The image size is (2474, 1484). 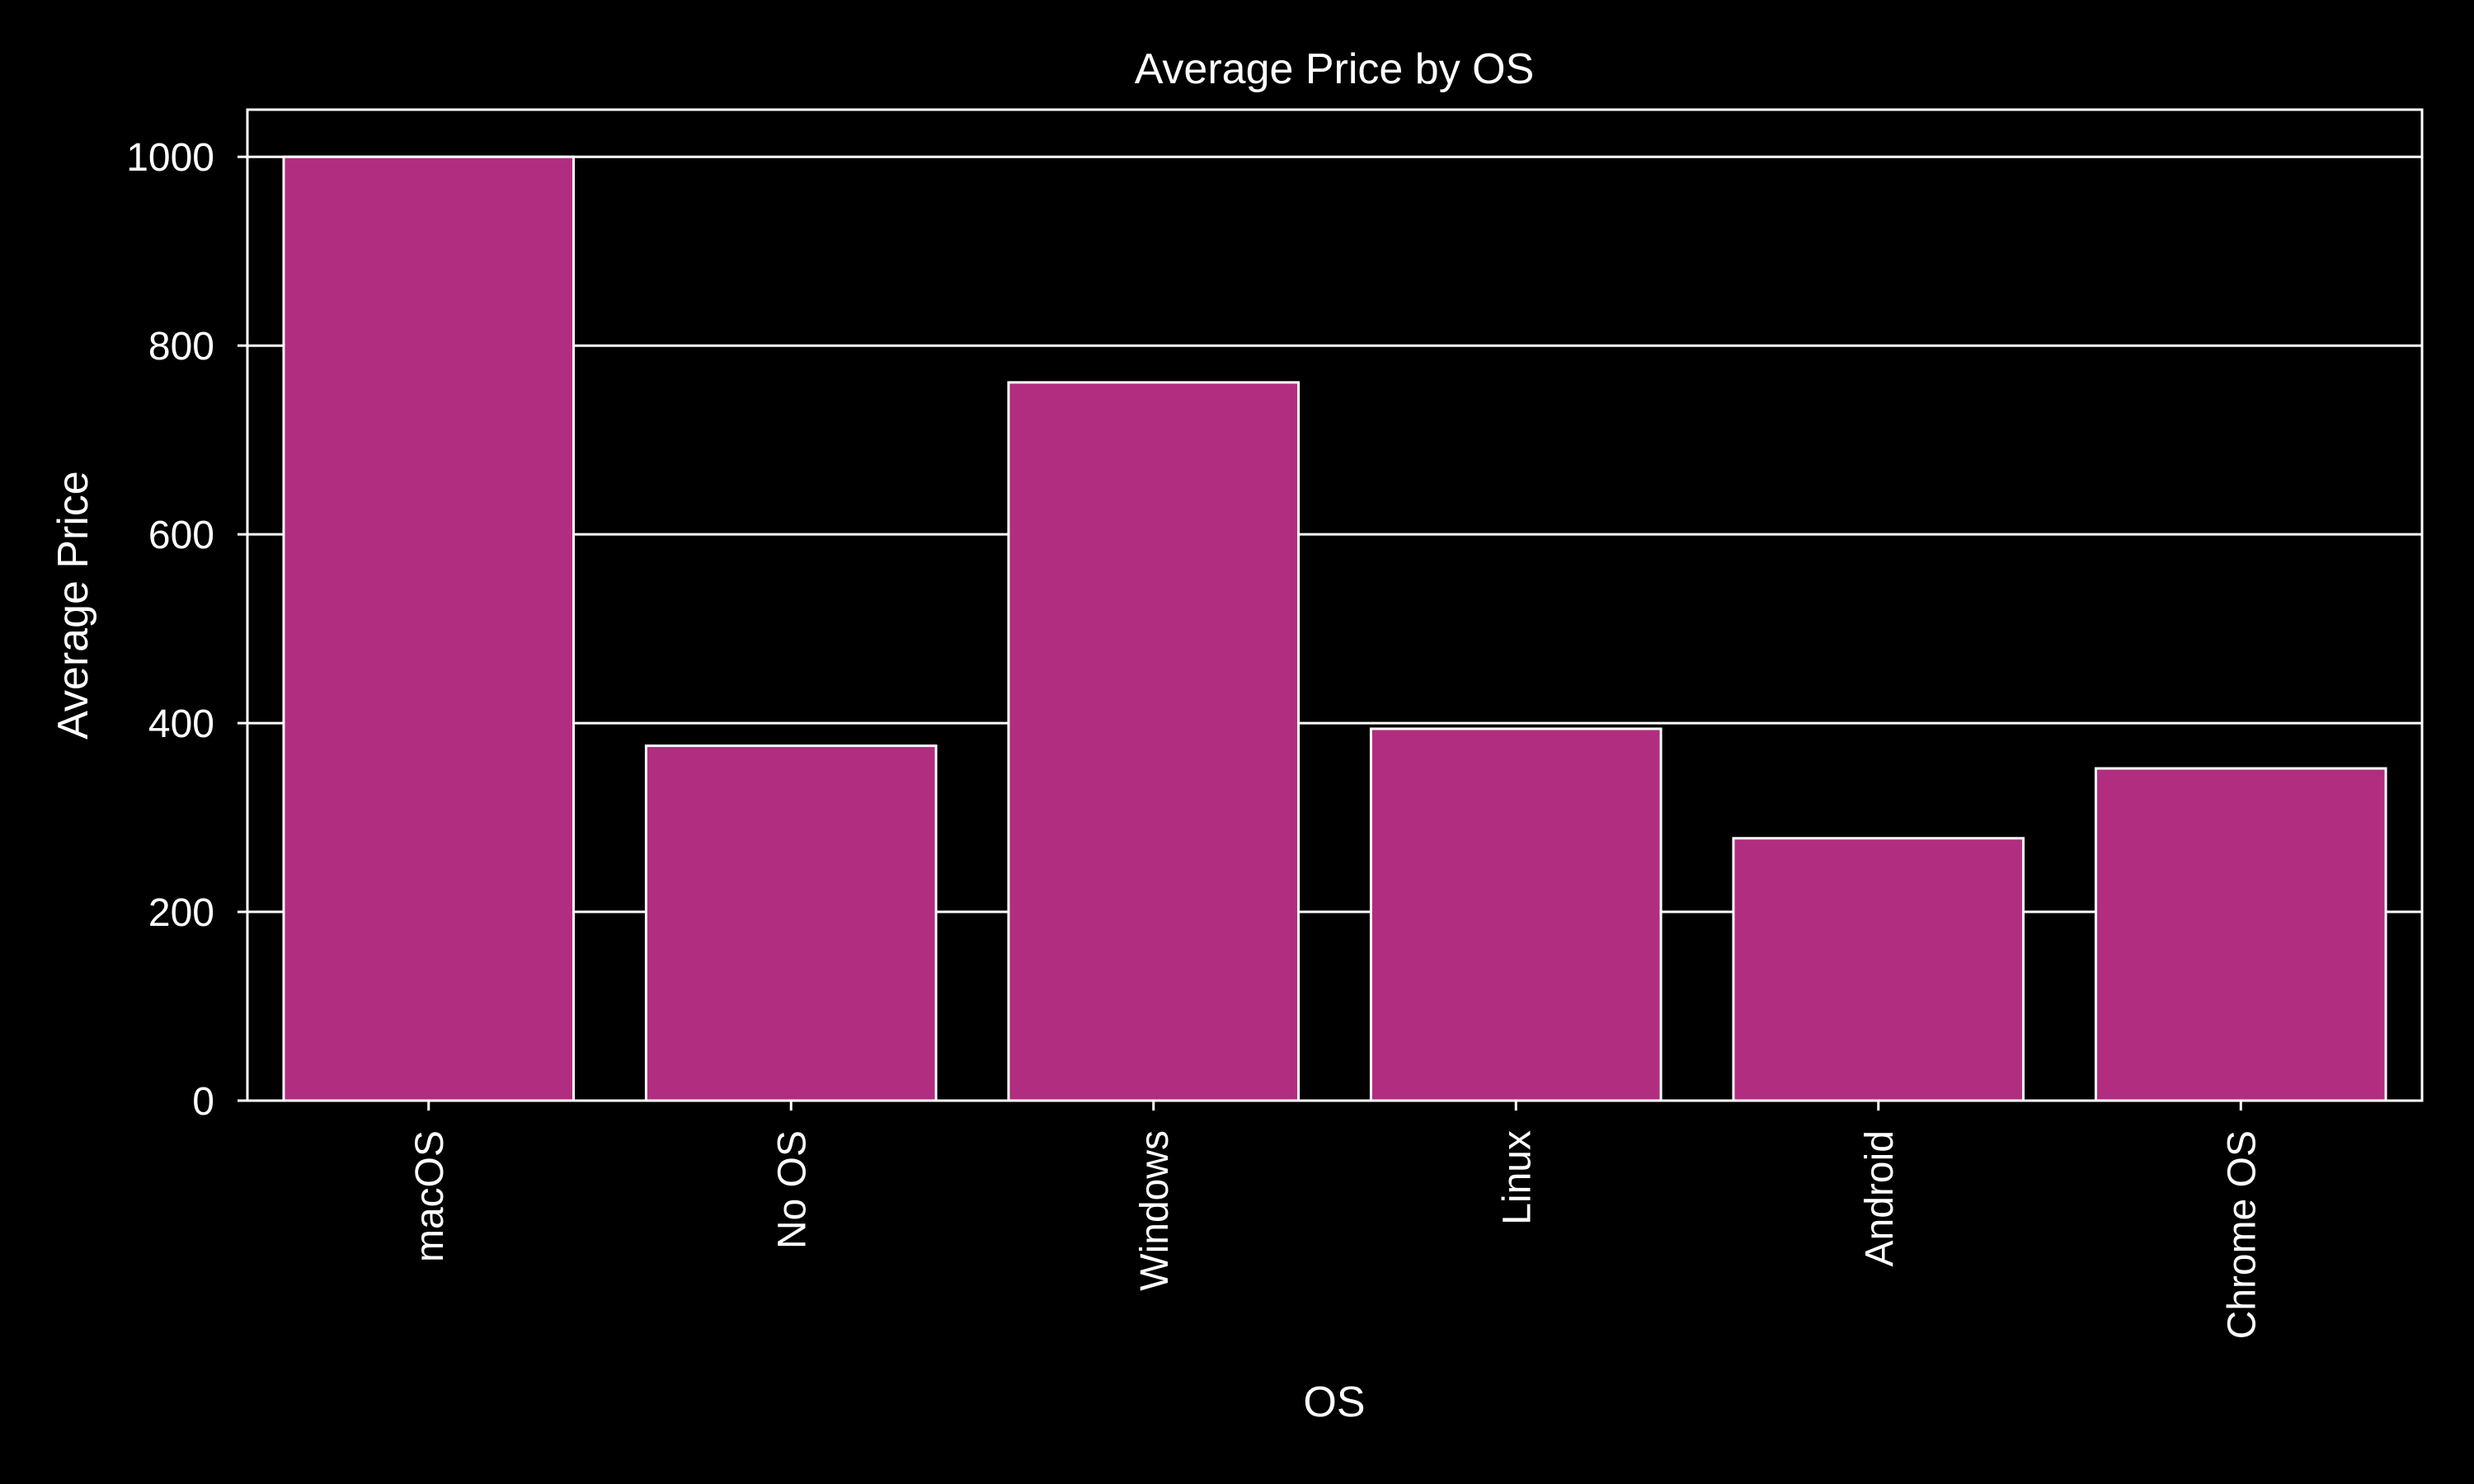 I want to click on y-tick-label: 400, so click(x=181, y=724).